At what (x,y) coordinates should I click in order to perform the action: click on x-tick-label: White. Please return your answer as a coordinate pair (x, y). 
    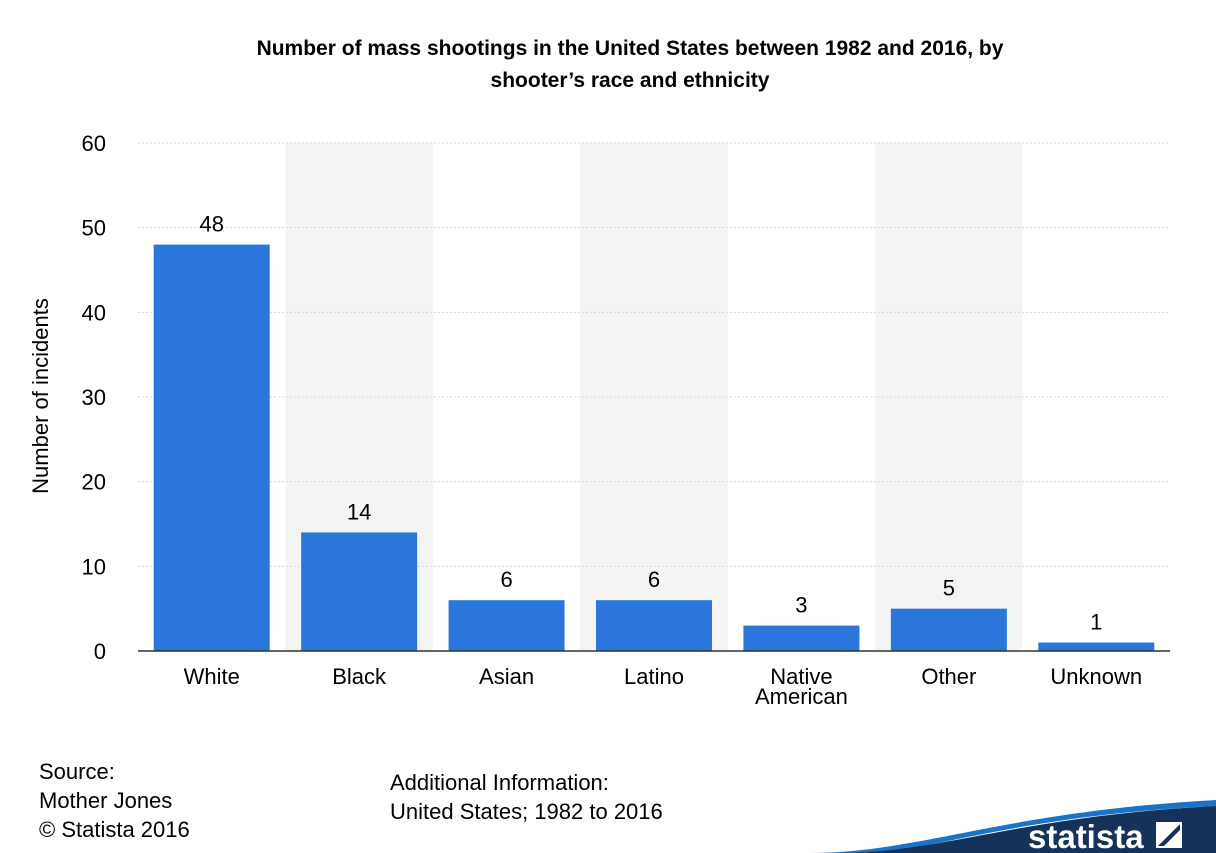
    Looking at the image, I should click on (212, 676).